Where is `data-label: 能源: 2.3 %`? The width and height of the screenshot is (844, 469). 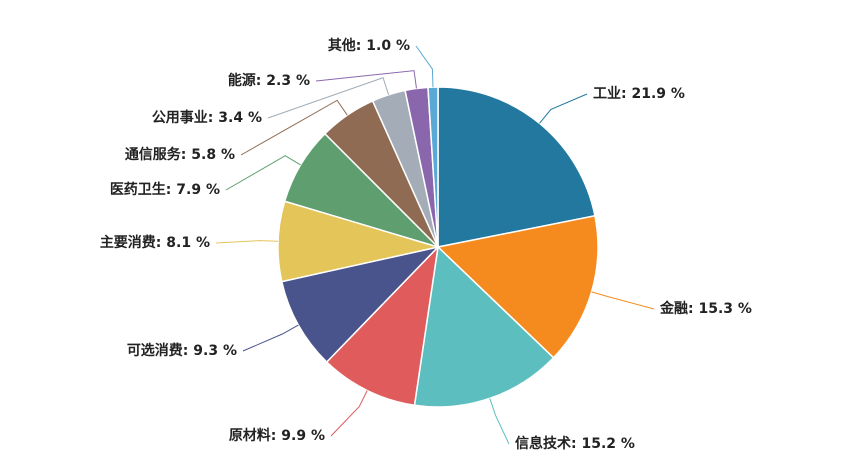 data-label: 能源: 2.3 % is located at coordinates (269, 80).